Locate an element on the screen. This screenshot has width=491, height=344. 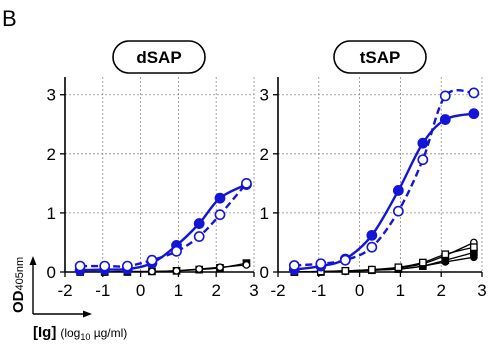
panel-letter: B is located at coordinates (9, 18).